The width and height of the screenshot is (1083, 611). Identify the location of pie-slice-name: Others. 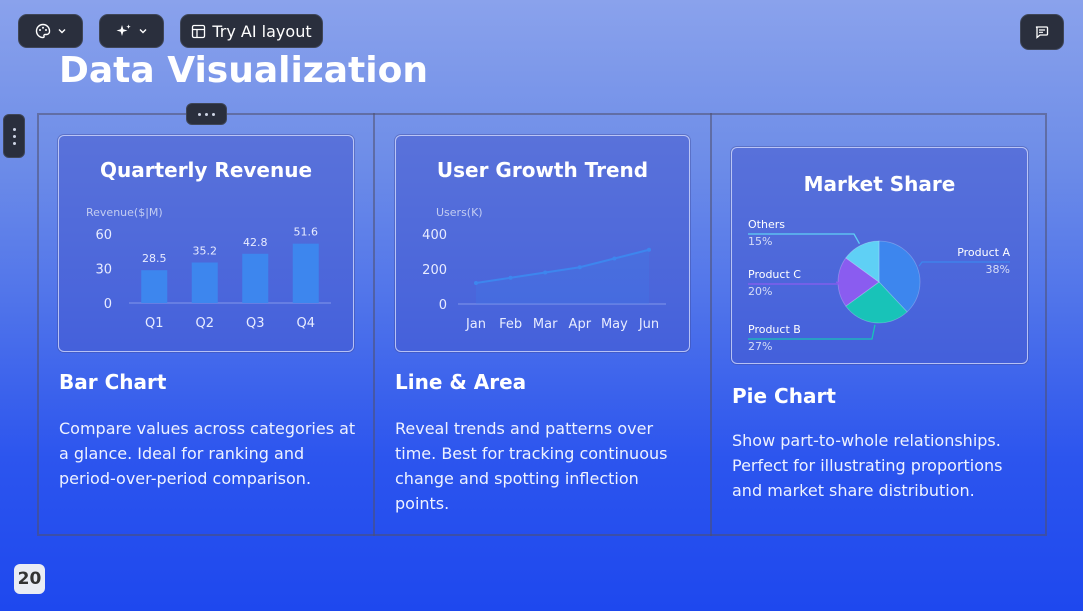
(766, 224).